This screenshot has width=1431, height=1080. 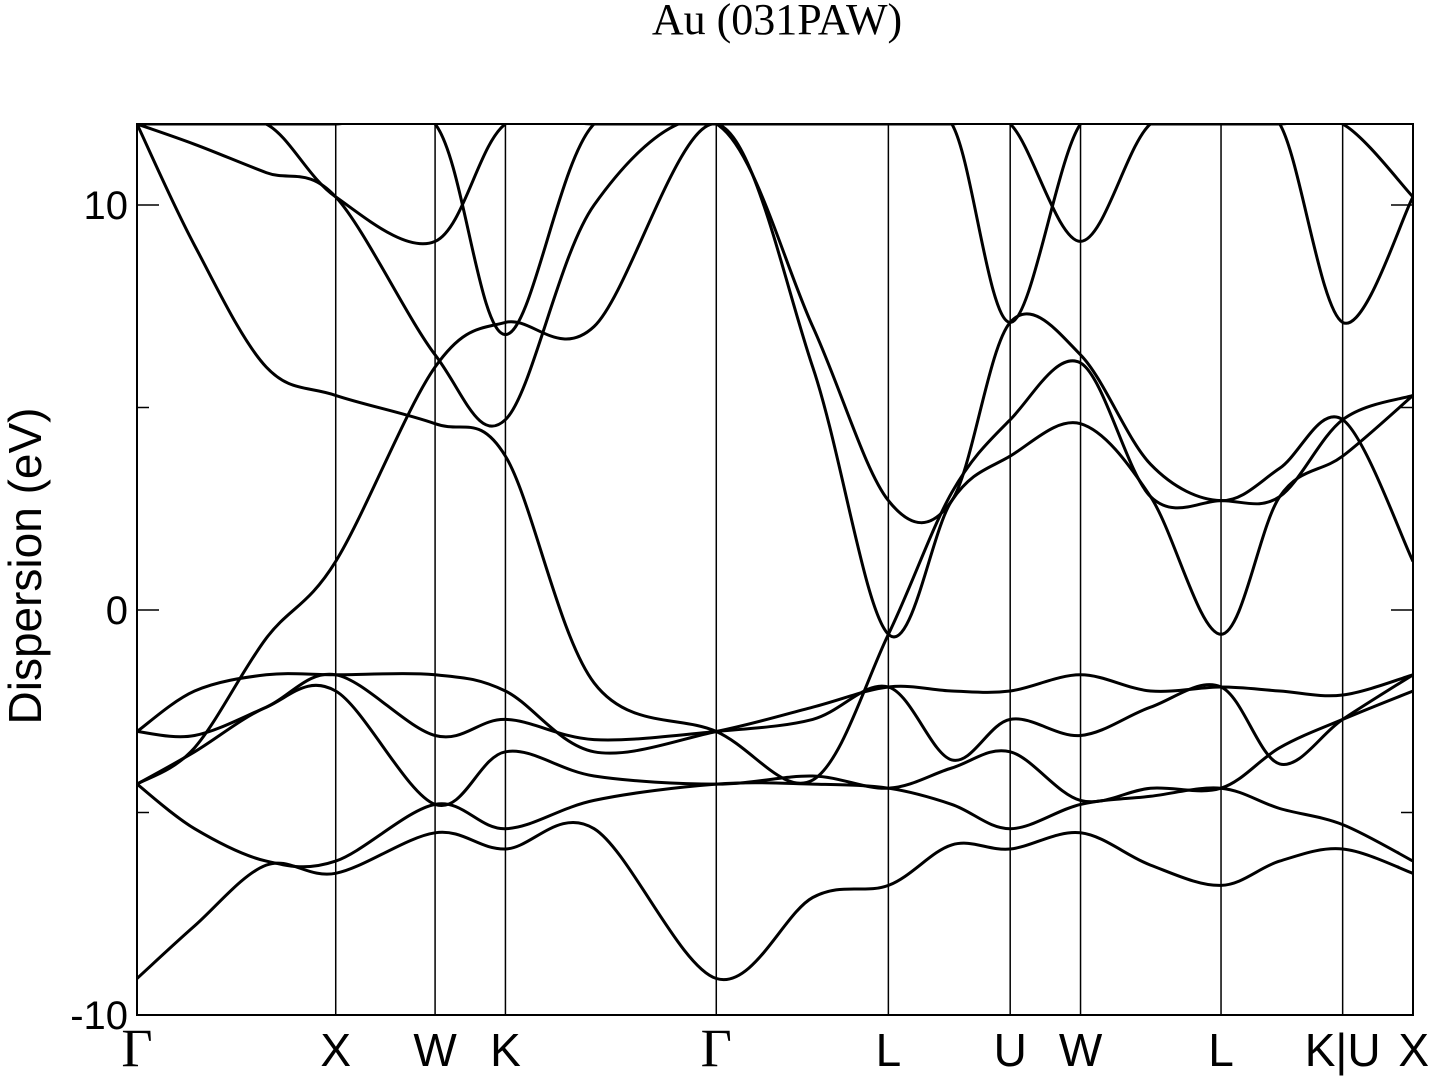 What do you see at coordinates (775, 1048) in the screenshot?
I see `x-axis-labels: Γ X W K Γ L U W L K|U X` at bounding box center [775, 1048].